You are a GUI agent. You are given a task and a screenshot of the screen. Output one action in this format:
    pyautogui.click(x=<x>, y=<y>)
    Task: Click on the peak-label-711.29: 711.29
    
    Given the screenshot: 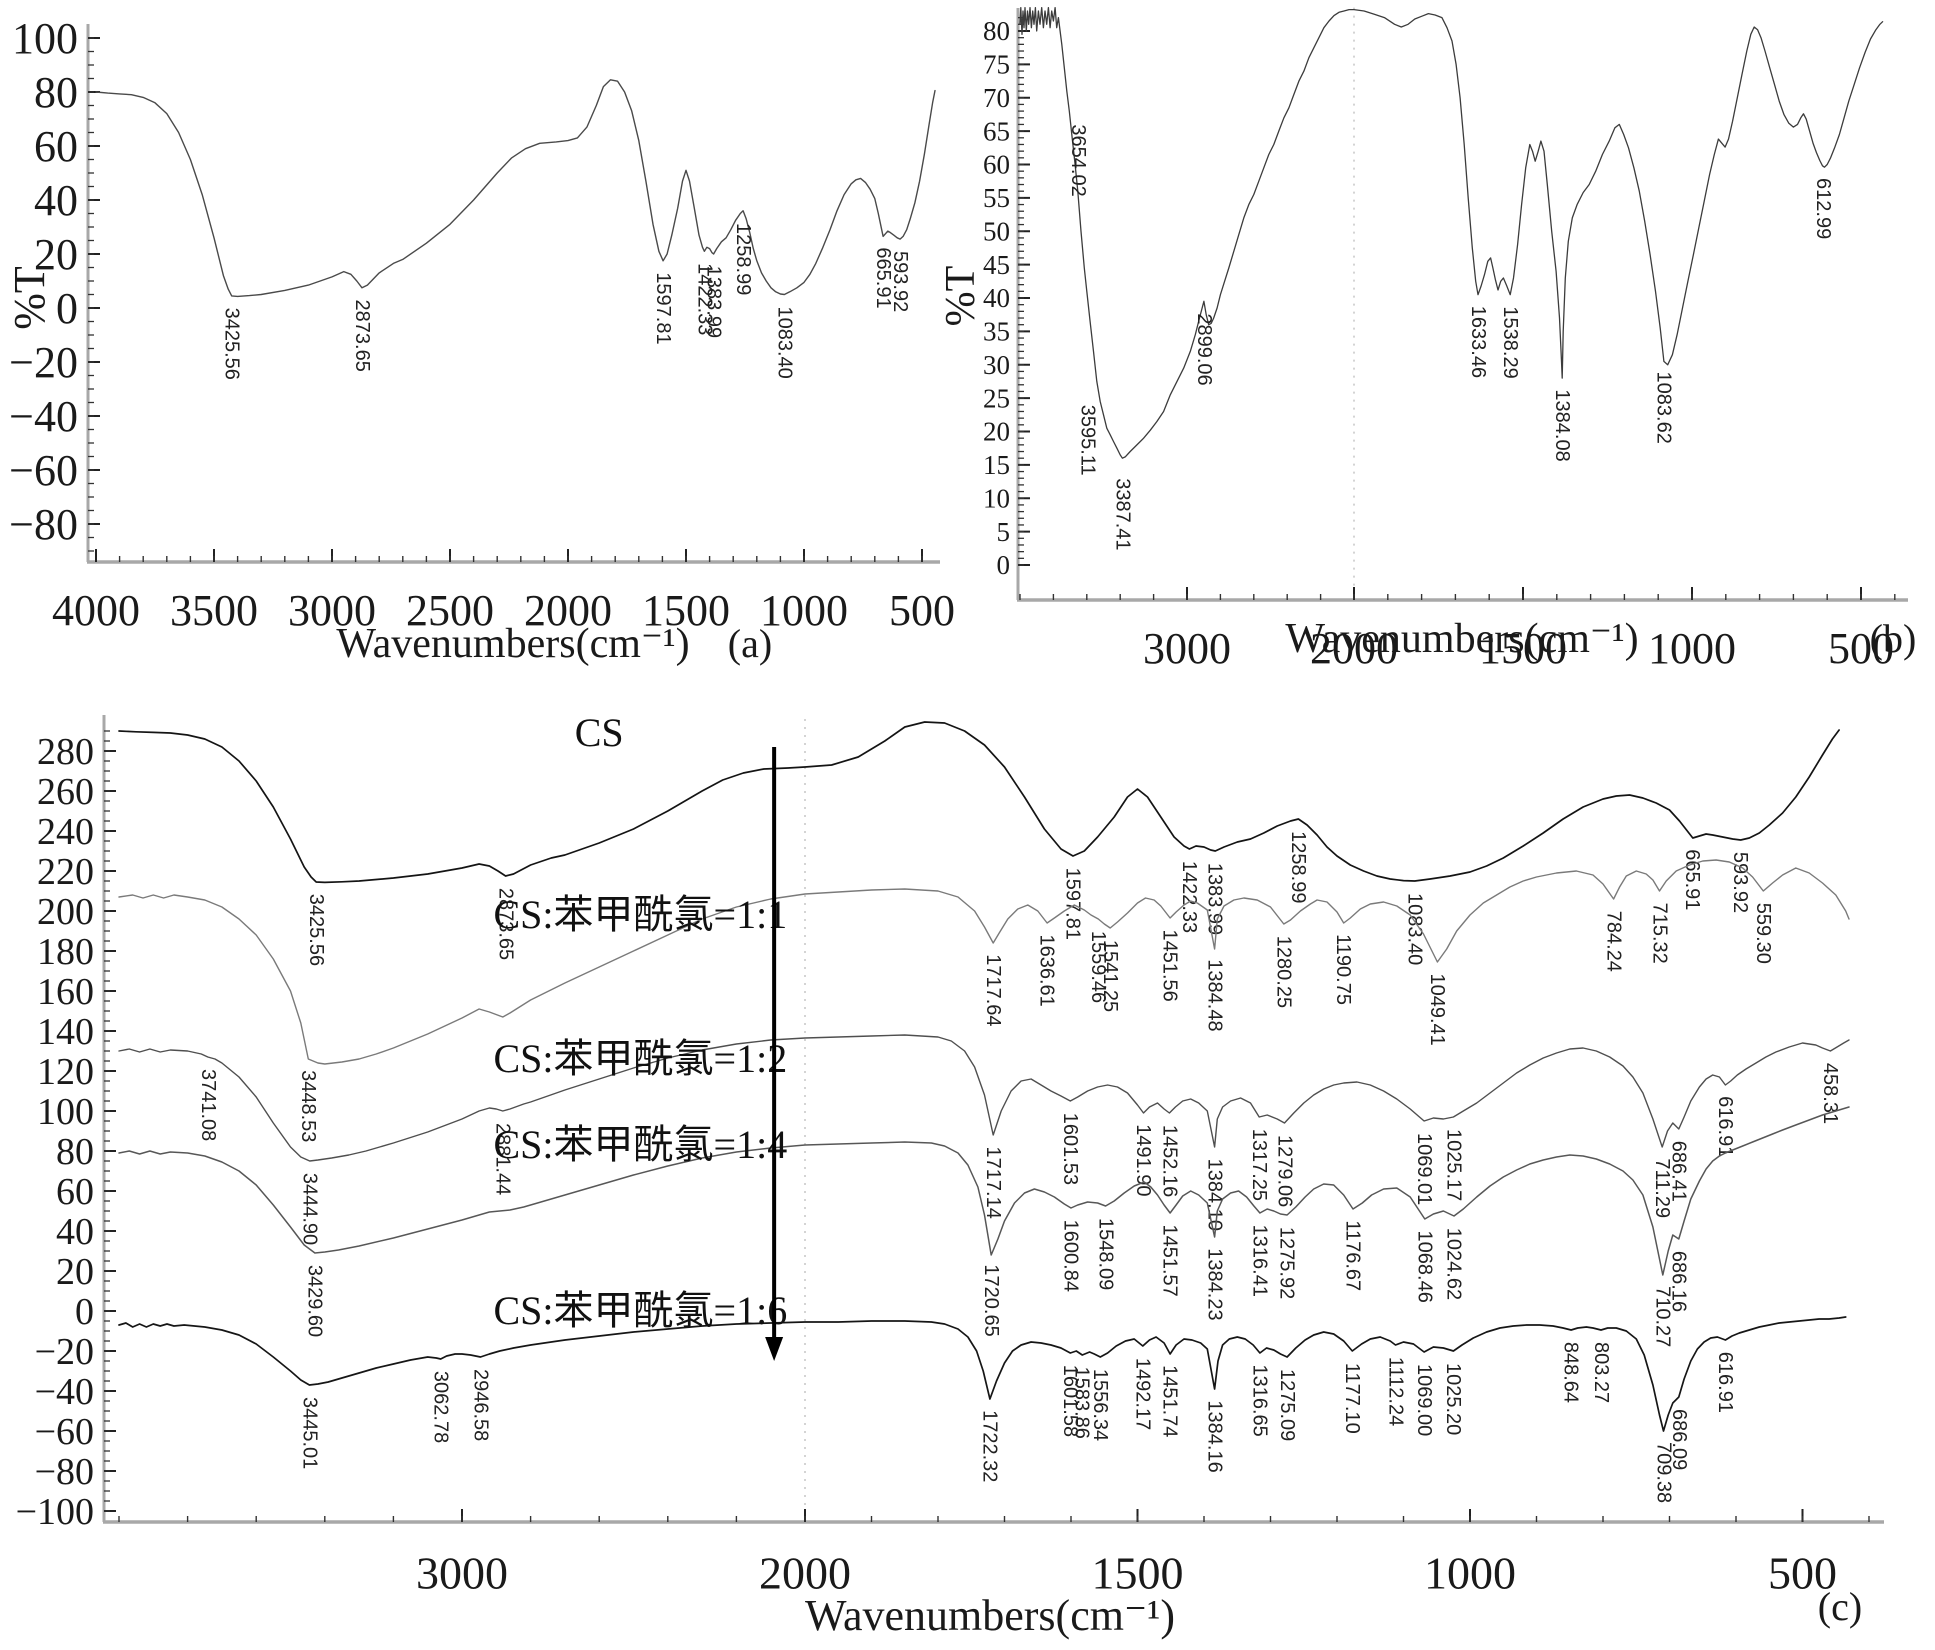 What is the action you would take?
    pyautogui.click(x=1662, y=1188)
    